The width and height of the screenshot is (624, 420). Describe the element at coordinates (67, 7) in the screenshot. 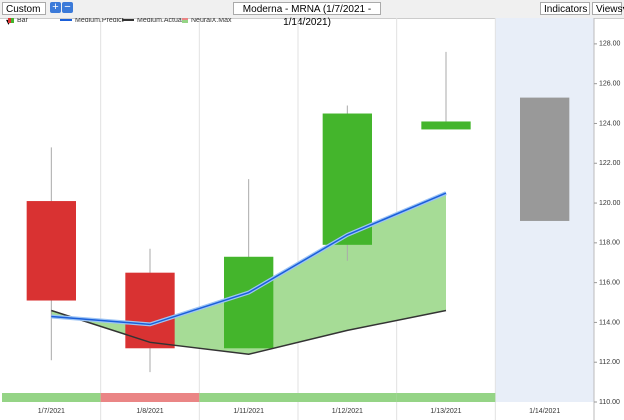

I see `zoom-out: −` at that location.